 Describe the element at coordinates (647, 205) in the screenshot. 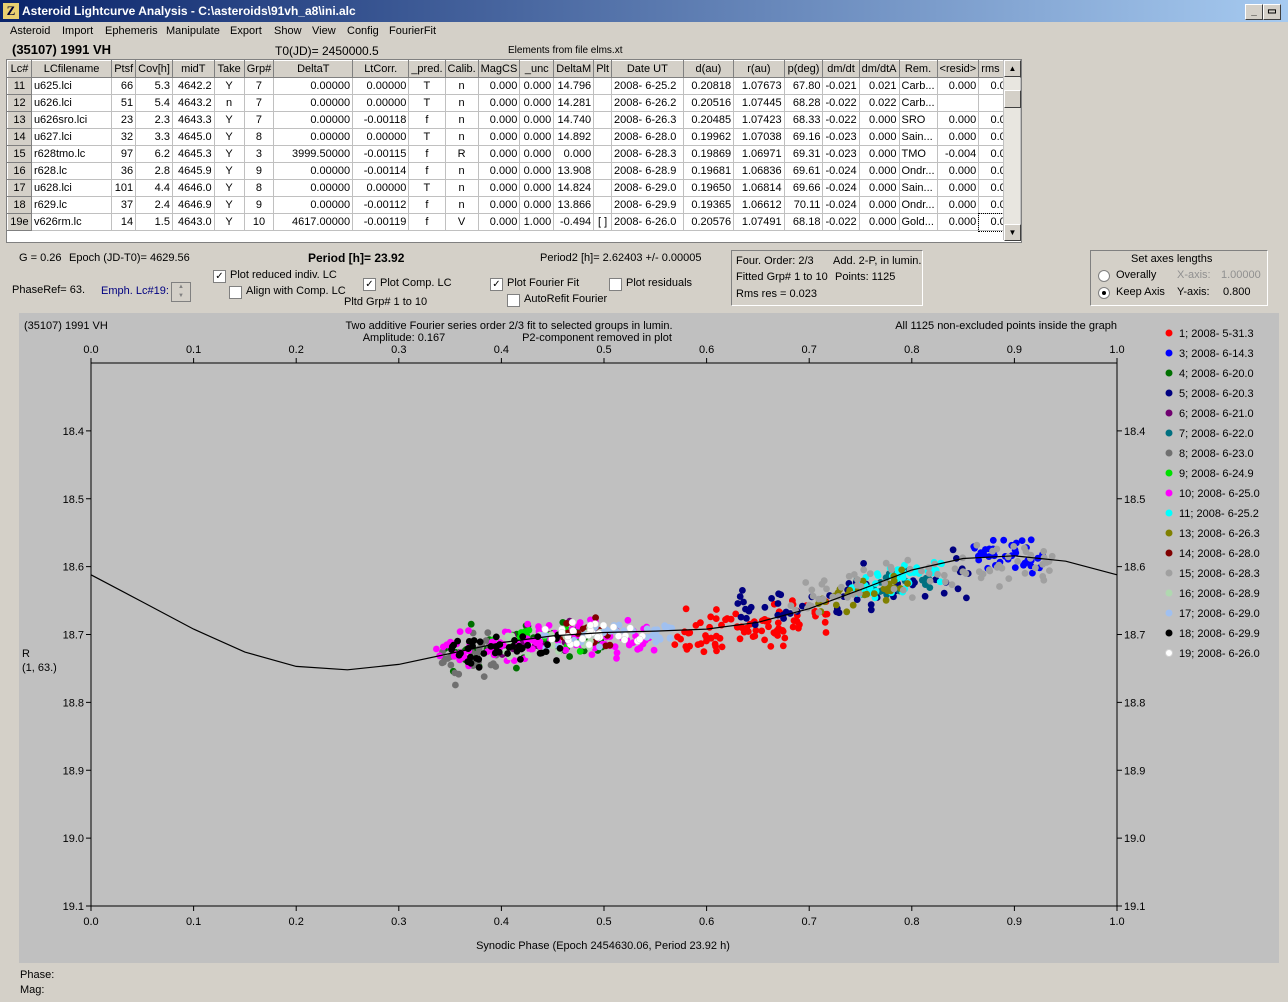

I see `table-cell: 2008- 6-29.9` at that location.